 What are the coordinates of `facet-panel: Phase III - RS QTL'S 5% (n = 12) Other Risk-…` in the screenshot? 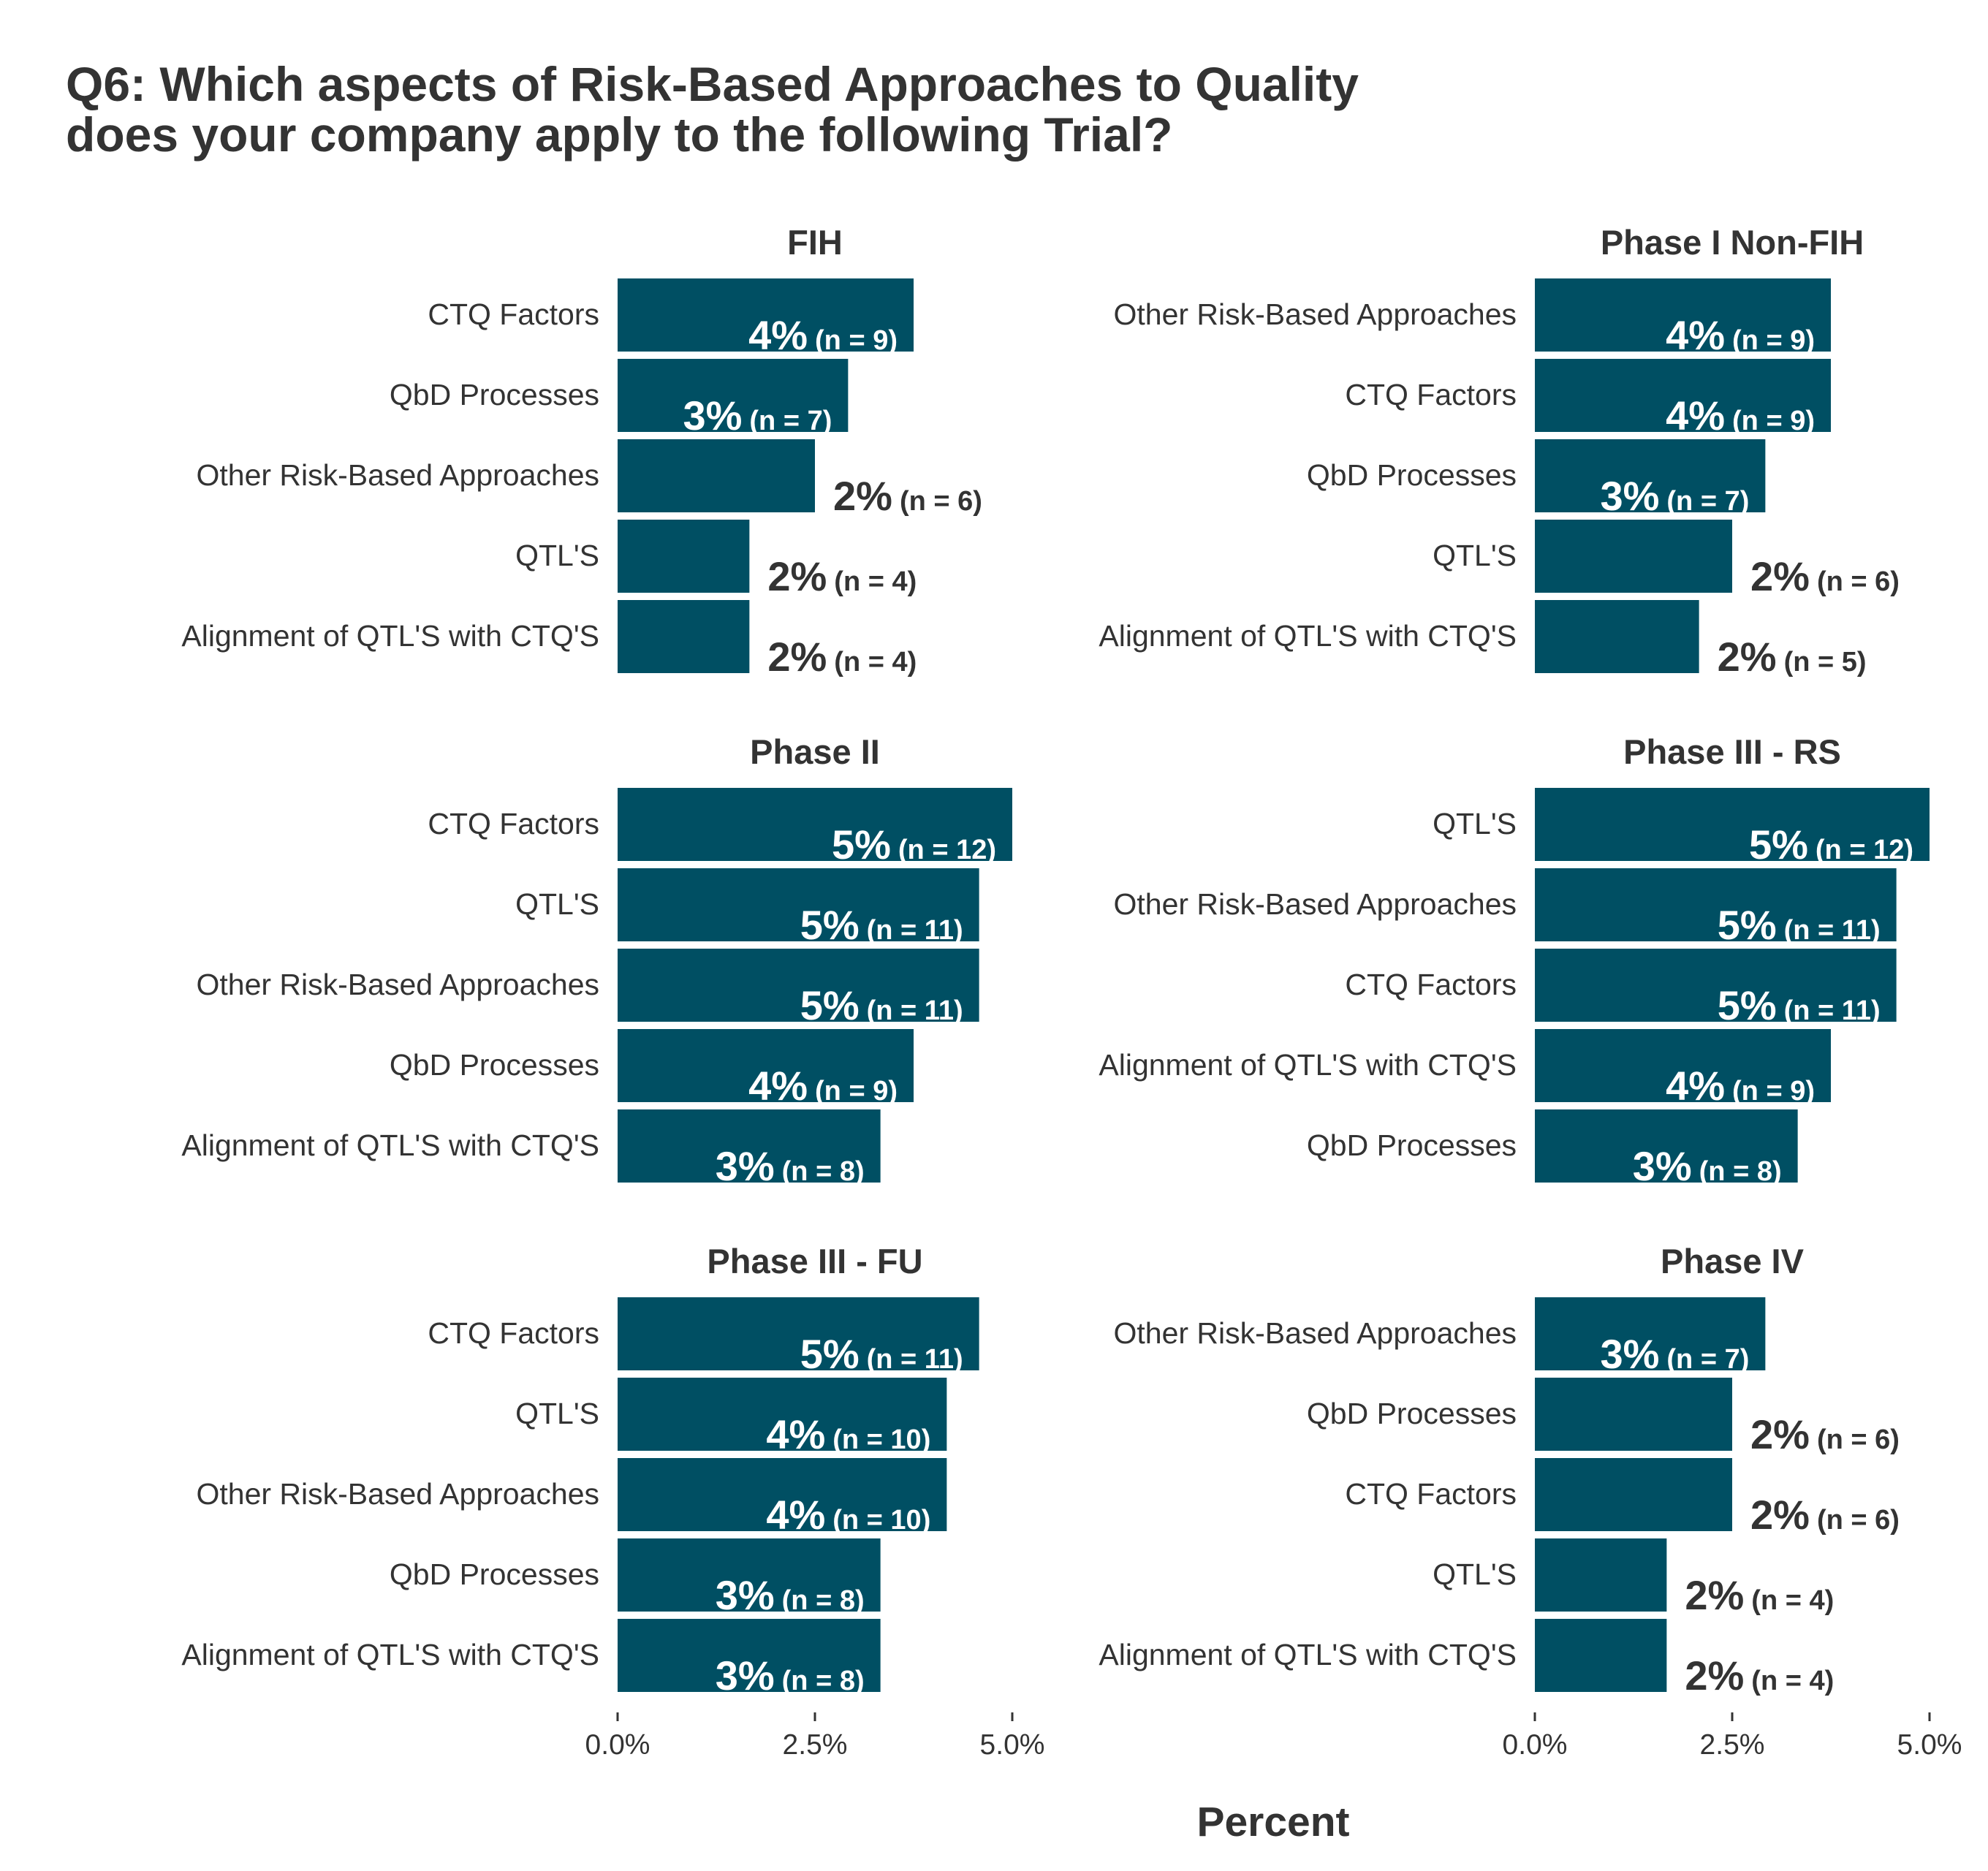 It's located at (1515, 961).